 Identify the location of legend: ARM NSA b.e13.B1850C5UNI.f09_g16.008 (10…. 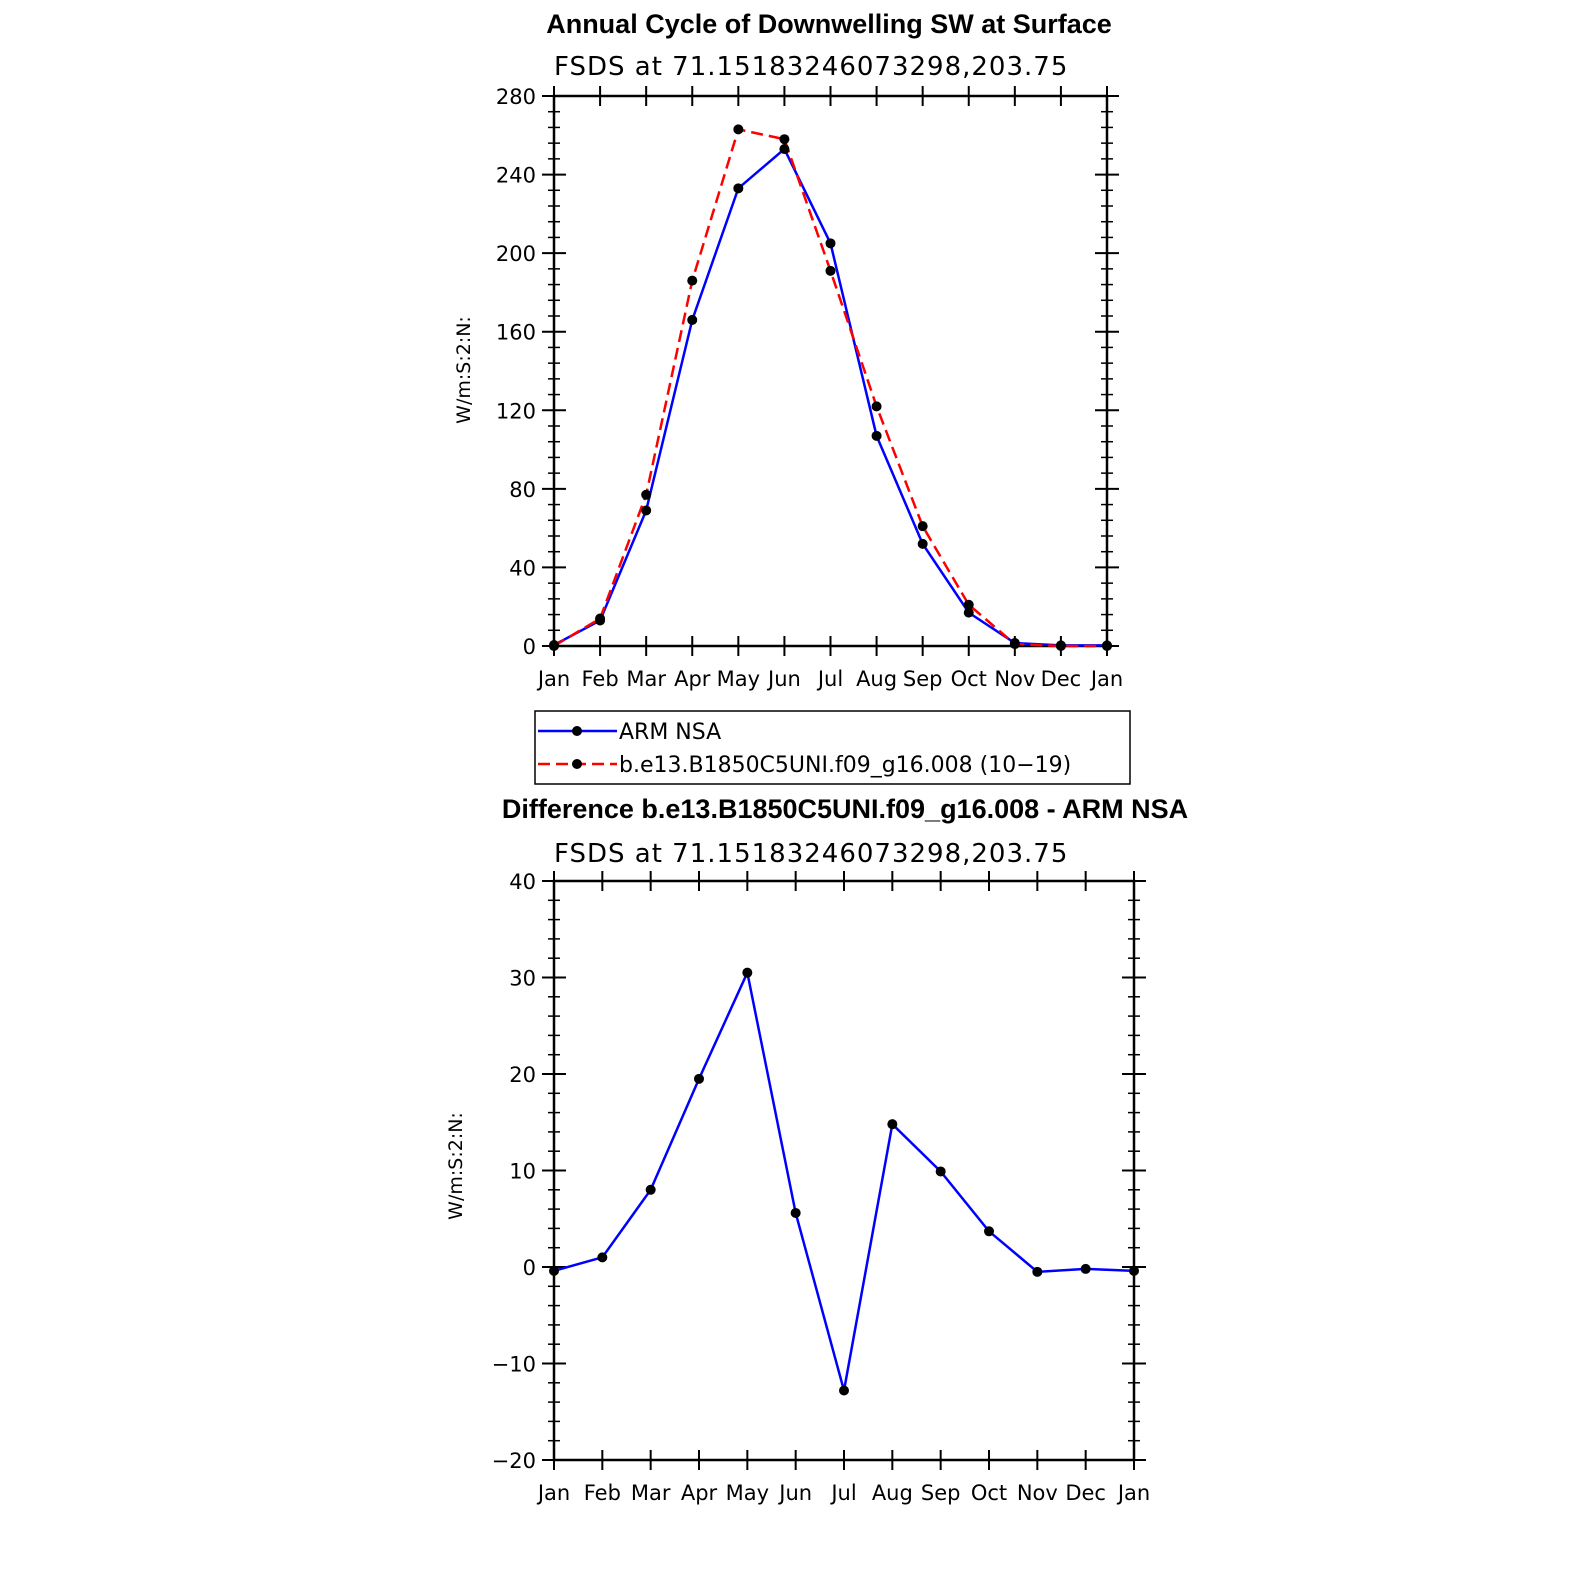
(832, 747).